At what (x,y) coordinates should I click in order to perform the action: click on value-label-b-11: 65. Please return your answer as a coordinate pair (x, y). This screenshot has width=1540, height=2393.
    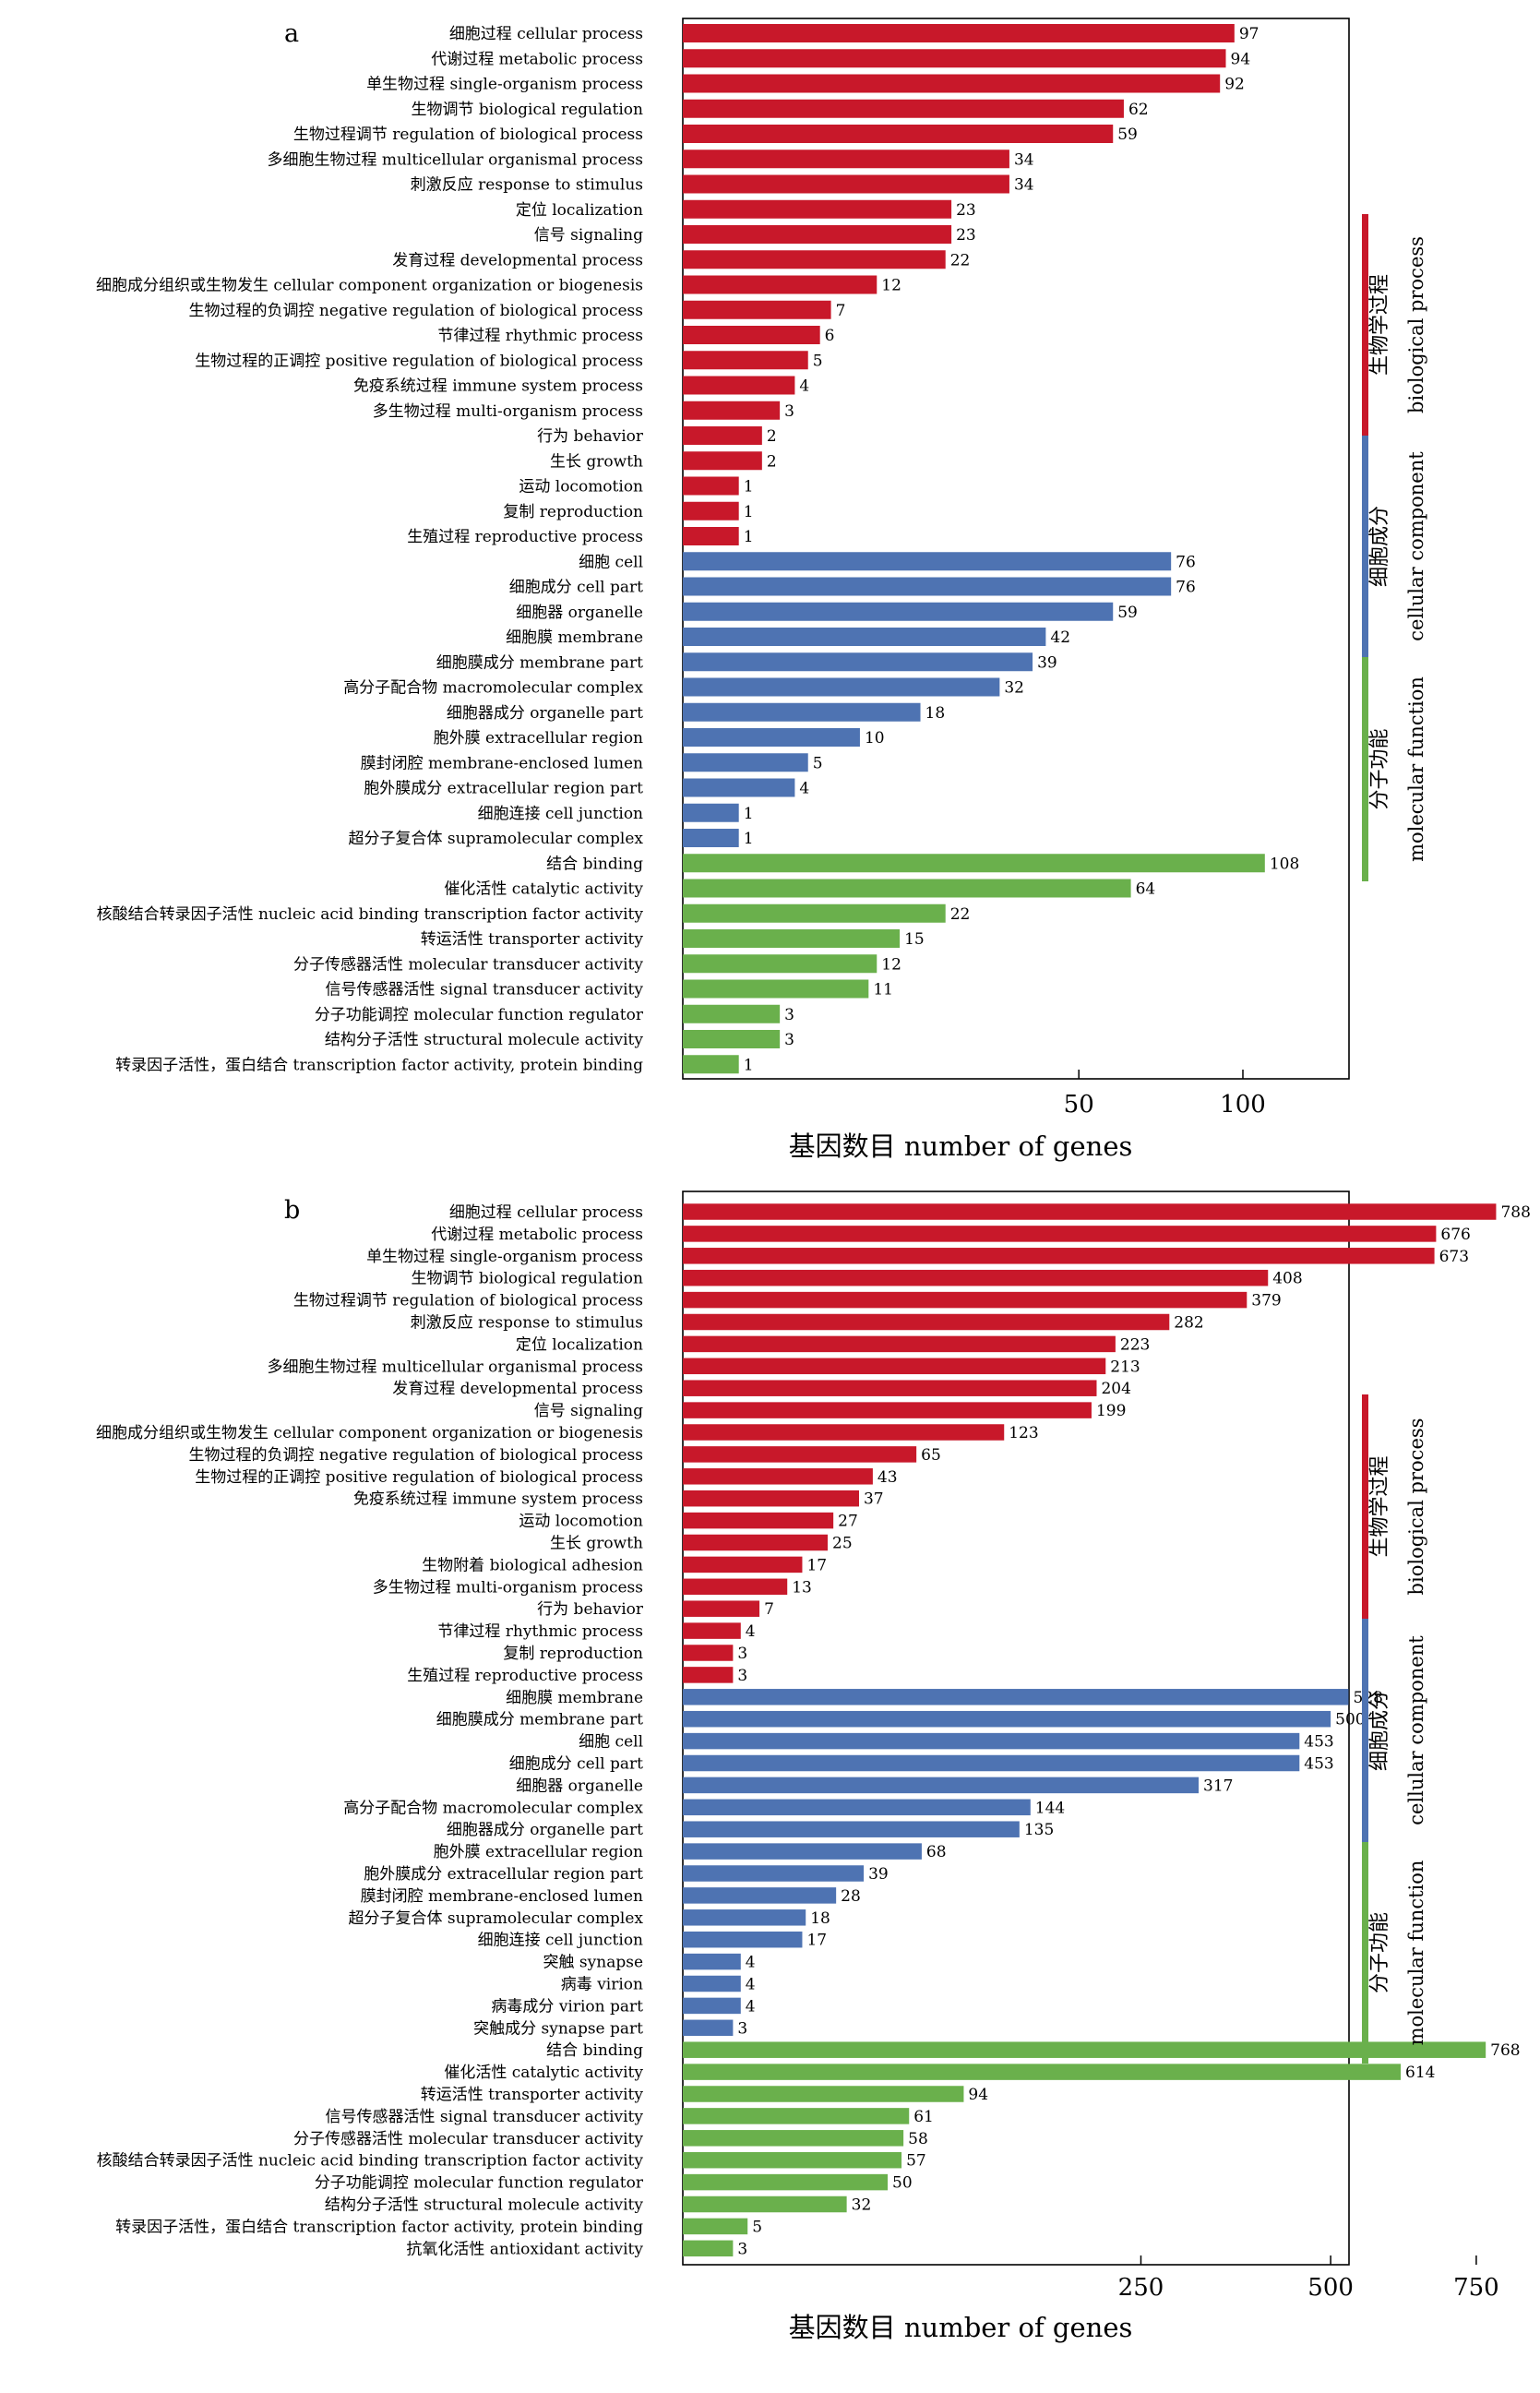
    Looking at the image, I should click on (931, 1455).